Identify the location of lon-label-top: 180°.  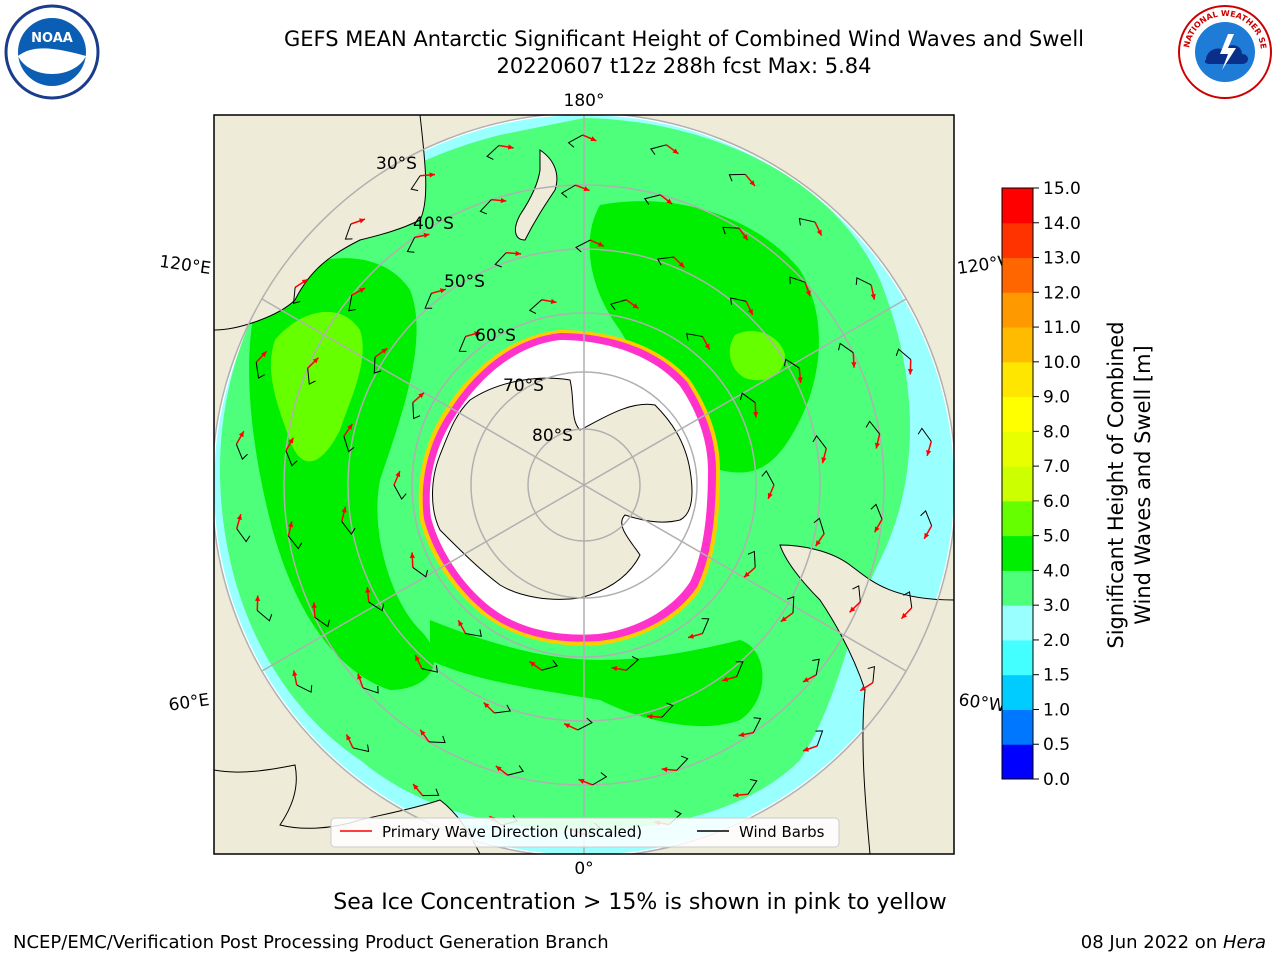
(584, 101).